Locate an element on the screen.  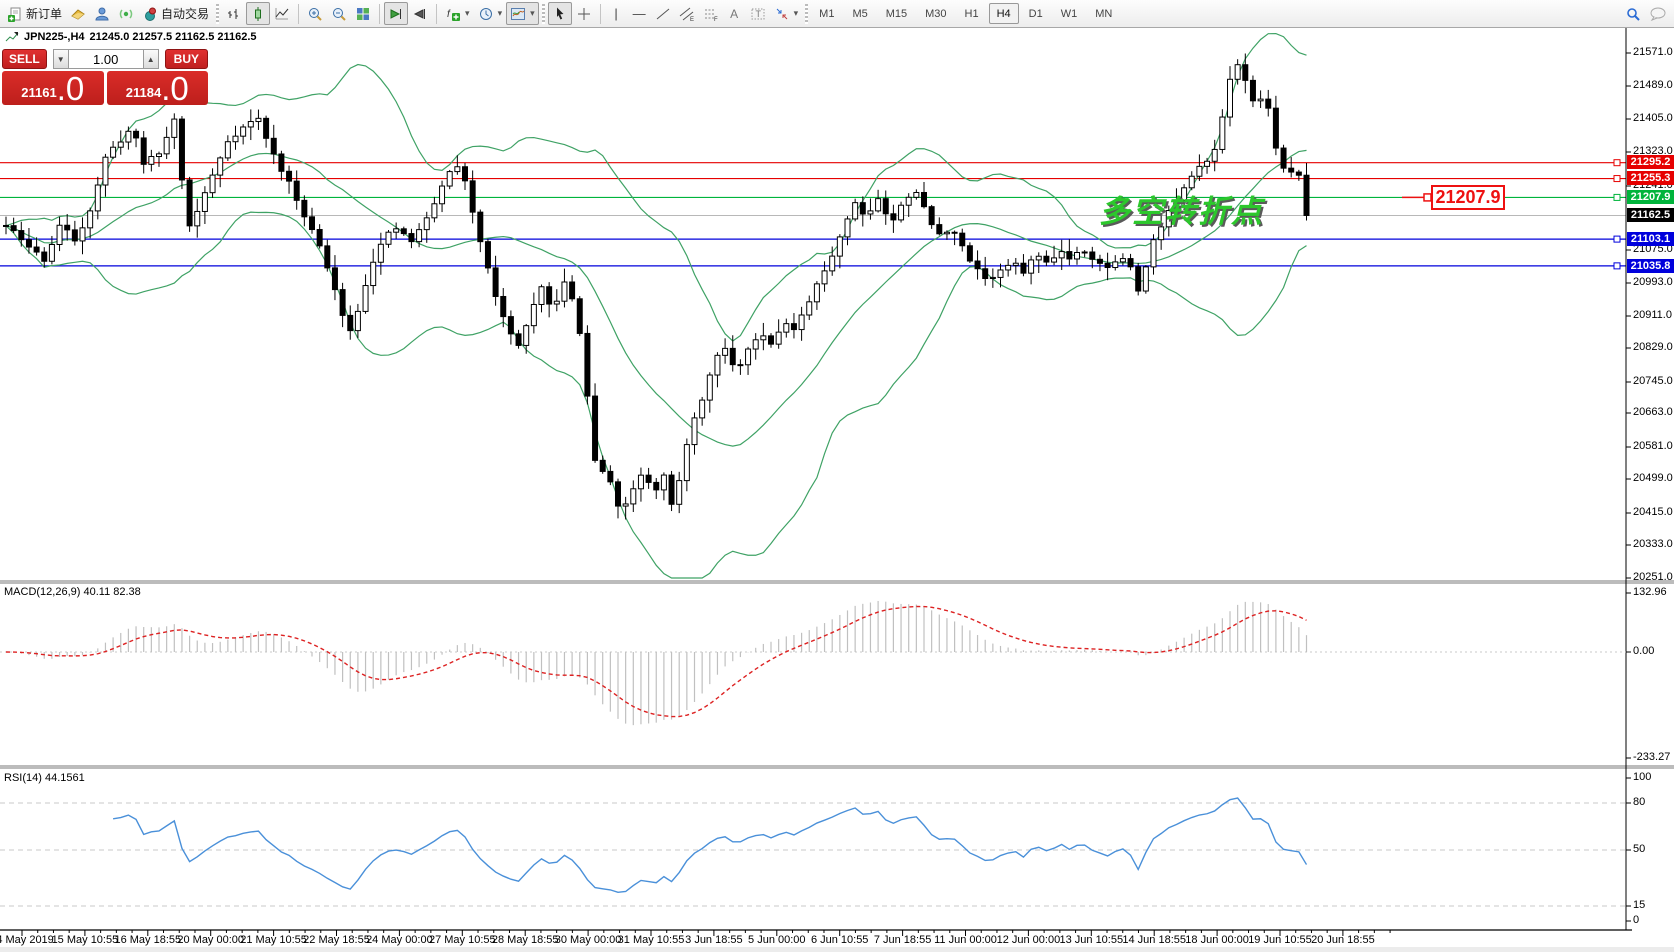
timeframe-m30-button: M30 is located at coordinates (935, 13).